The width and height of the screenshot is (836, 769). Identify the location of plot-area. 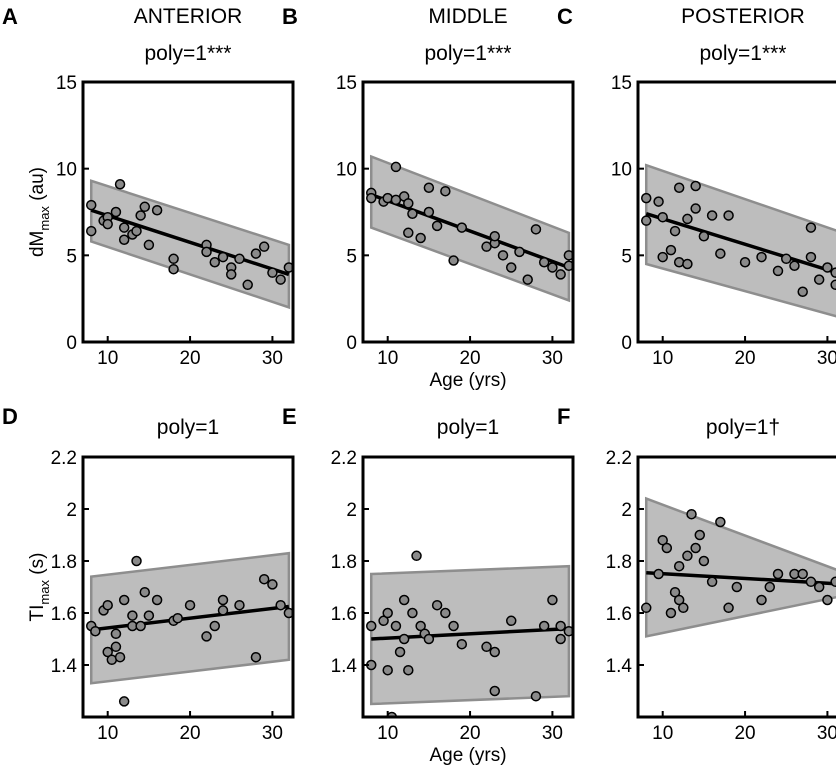
(189, 244).